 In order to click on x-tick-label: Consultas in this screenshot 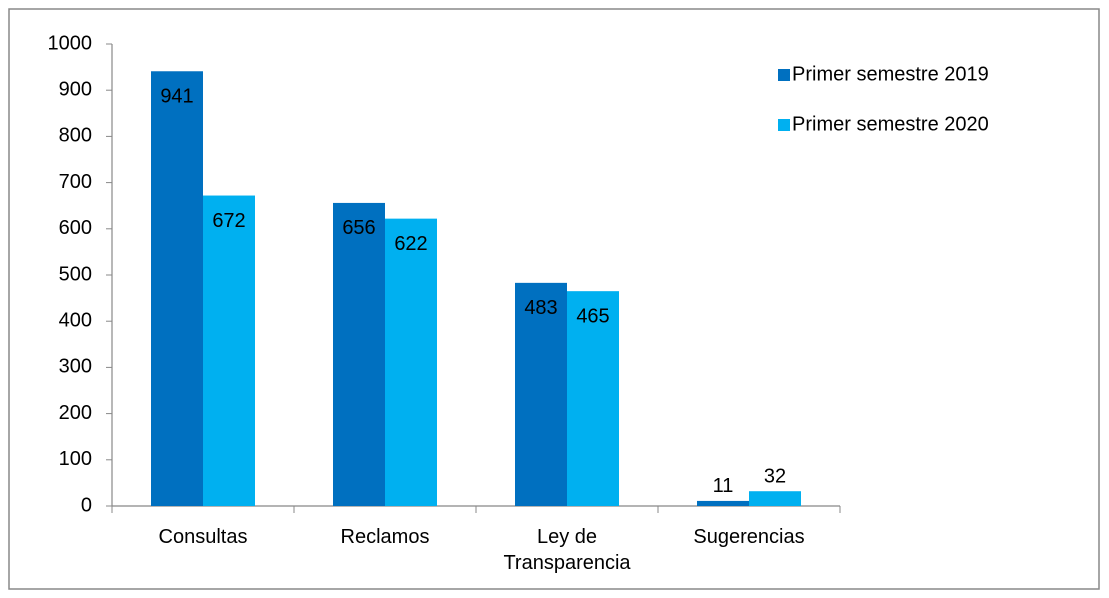, I will do `click(203, 537)`.